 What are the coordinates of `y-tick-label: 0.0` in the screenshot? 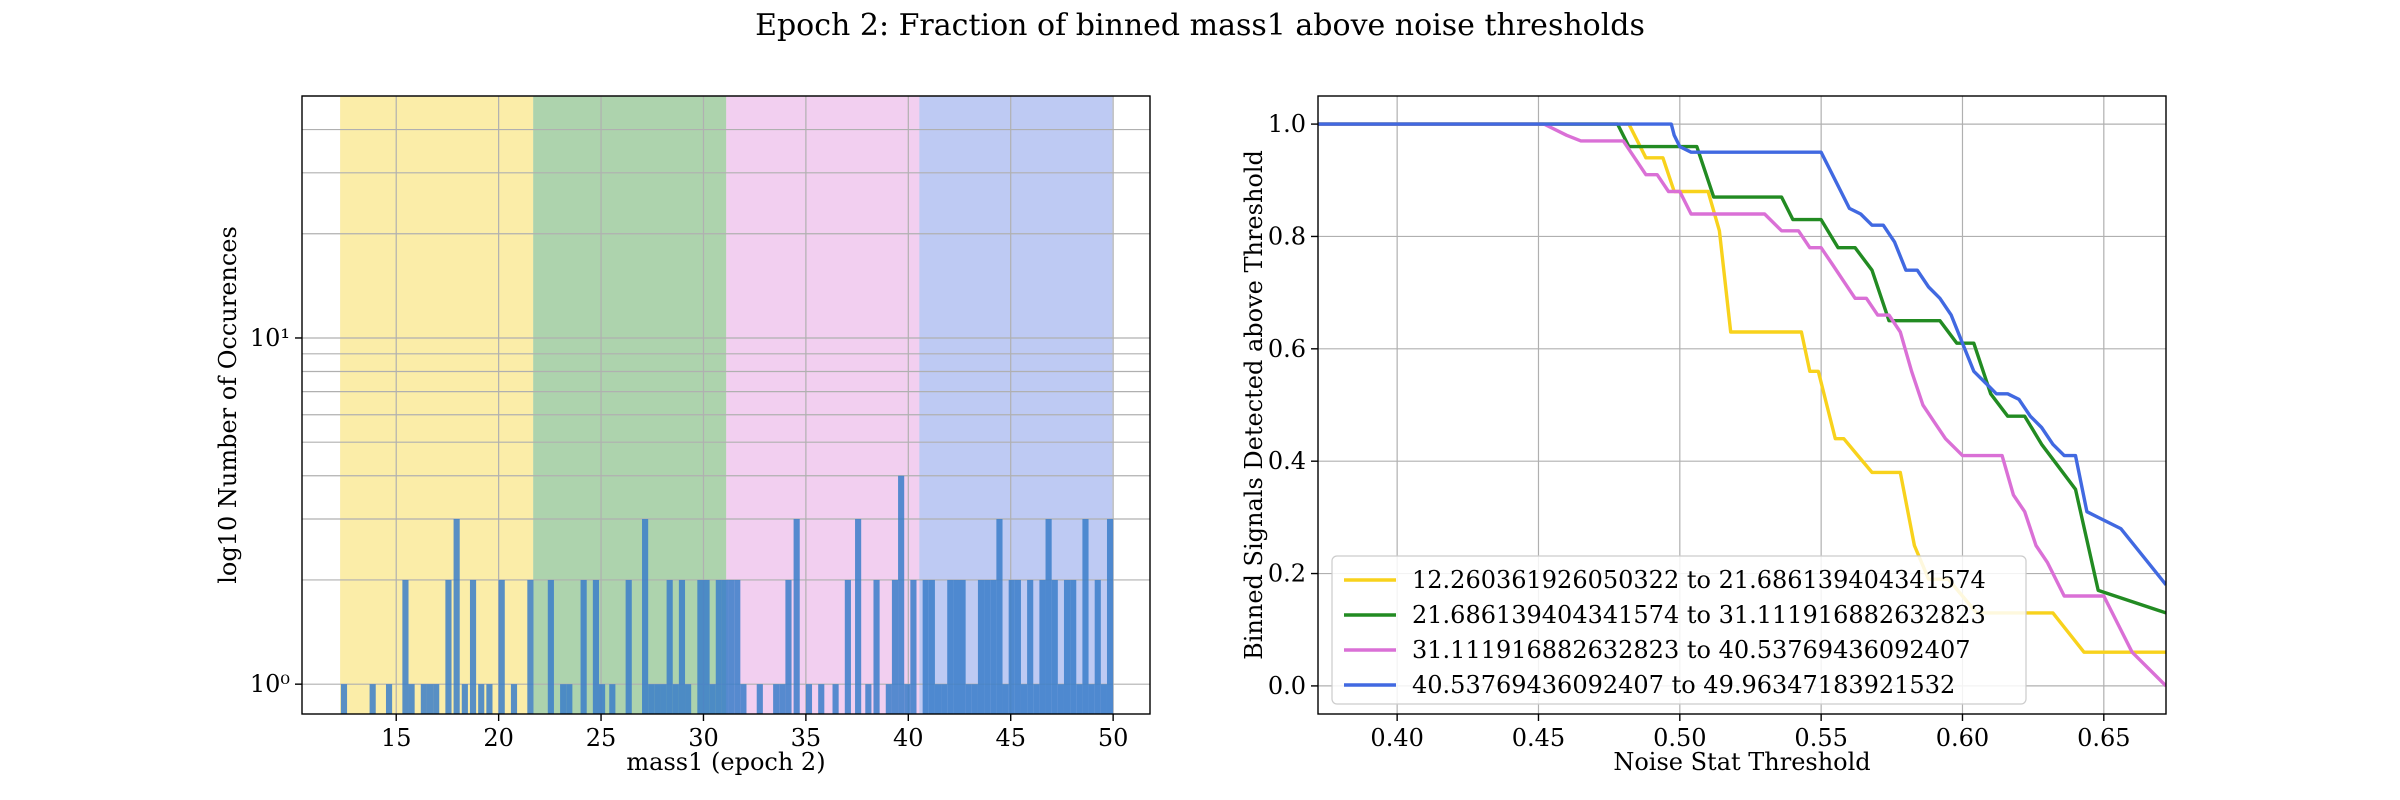 It's located at (1287, 686).